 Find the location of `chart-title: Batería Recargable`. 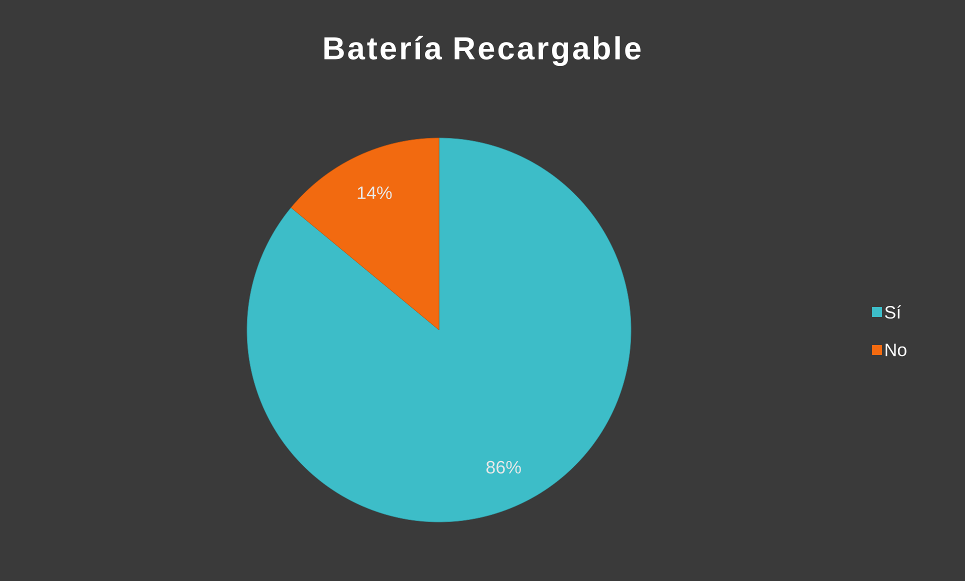

chart-title: Batería Recargable is located at coordinates (482, 51).